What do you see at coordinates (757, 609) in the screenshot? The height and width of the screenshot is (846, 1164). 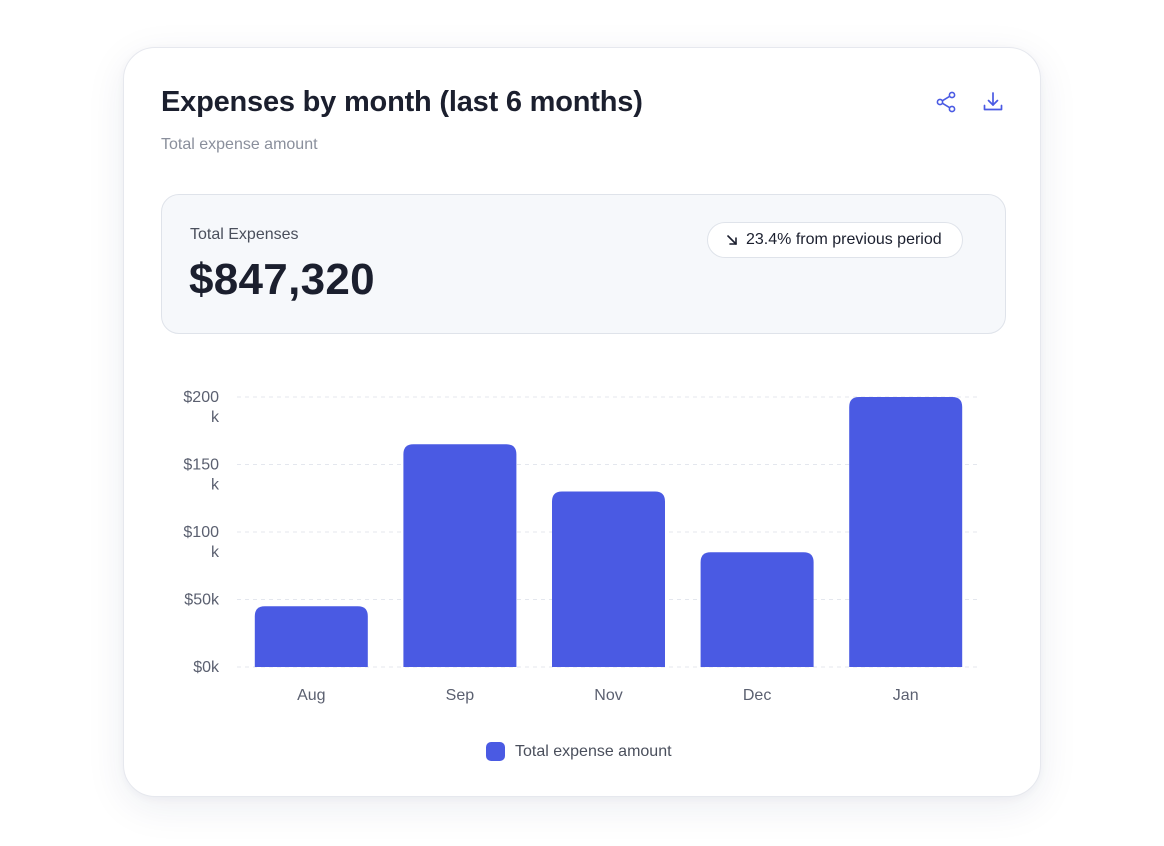 I see `bar-dec` at bounding box center [757, 609].